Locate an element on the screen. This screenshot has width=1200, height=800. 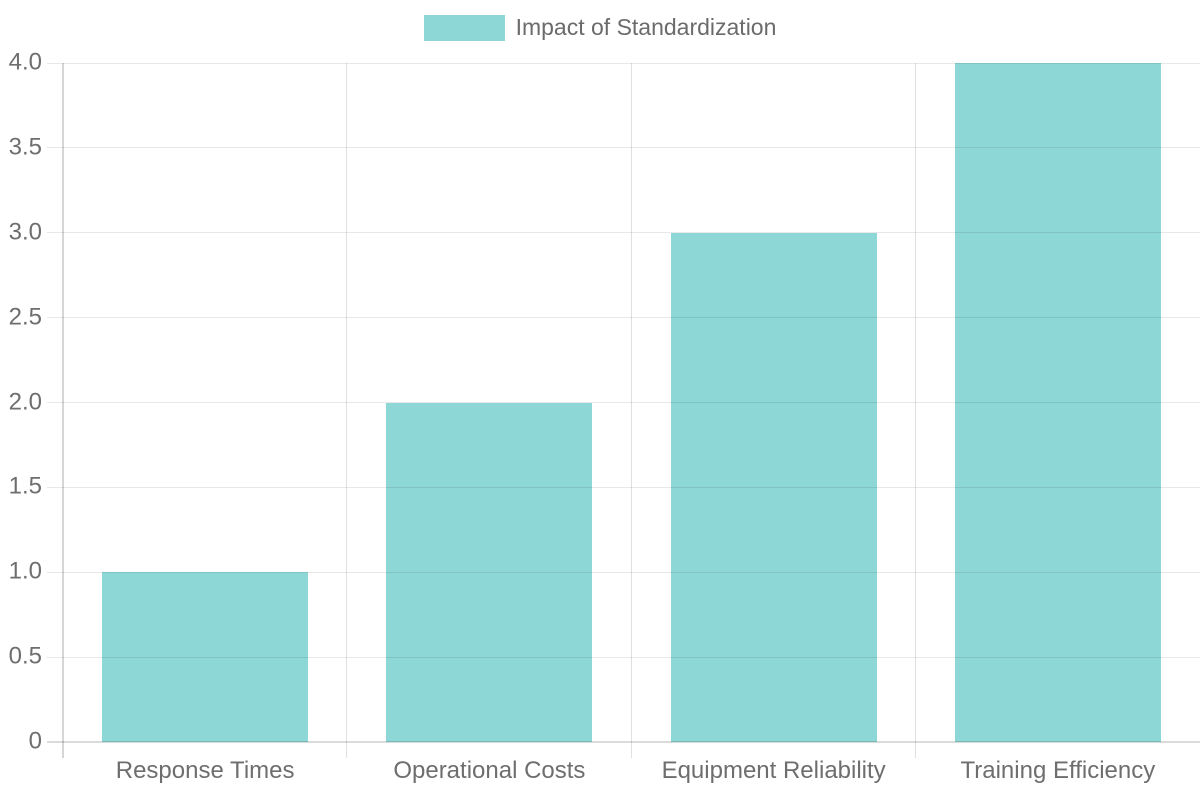
y-tick-label-2: 1.0 is located at coordinates (25, 571).